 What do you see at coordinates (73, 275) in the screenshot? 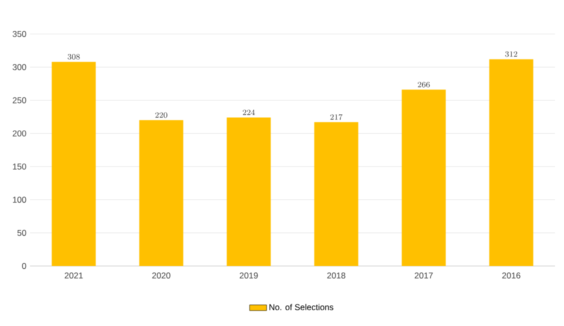
I see `x-tick-label: 2021` at bounding box center [73, 275].